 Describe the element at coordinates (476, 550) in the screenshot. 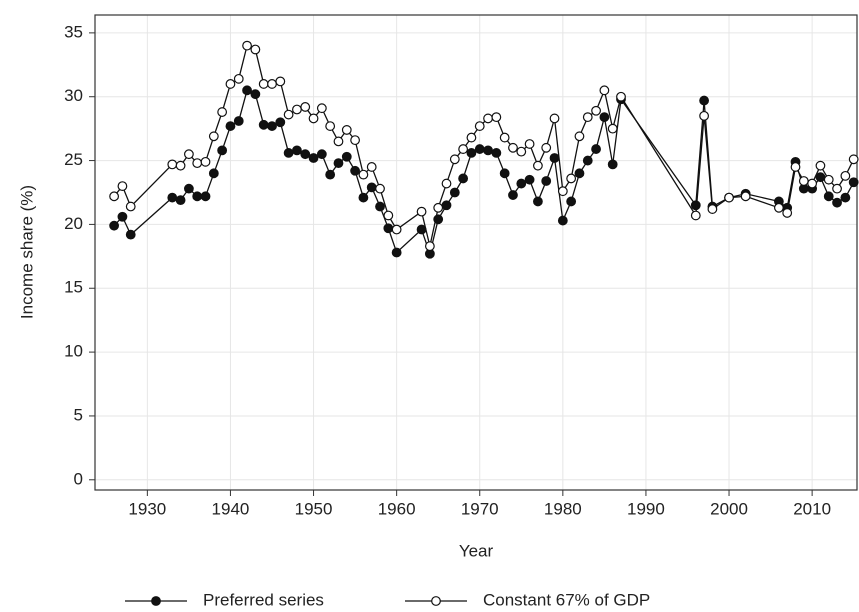

I see `x-axis-label: Year` at that location.